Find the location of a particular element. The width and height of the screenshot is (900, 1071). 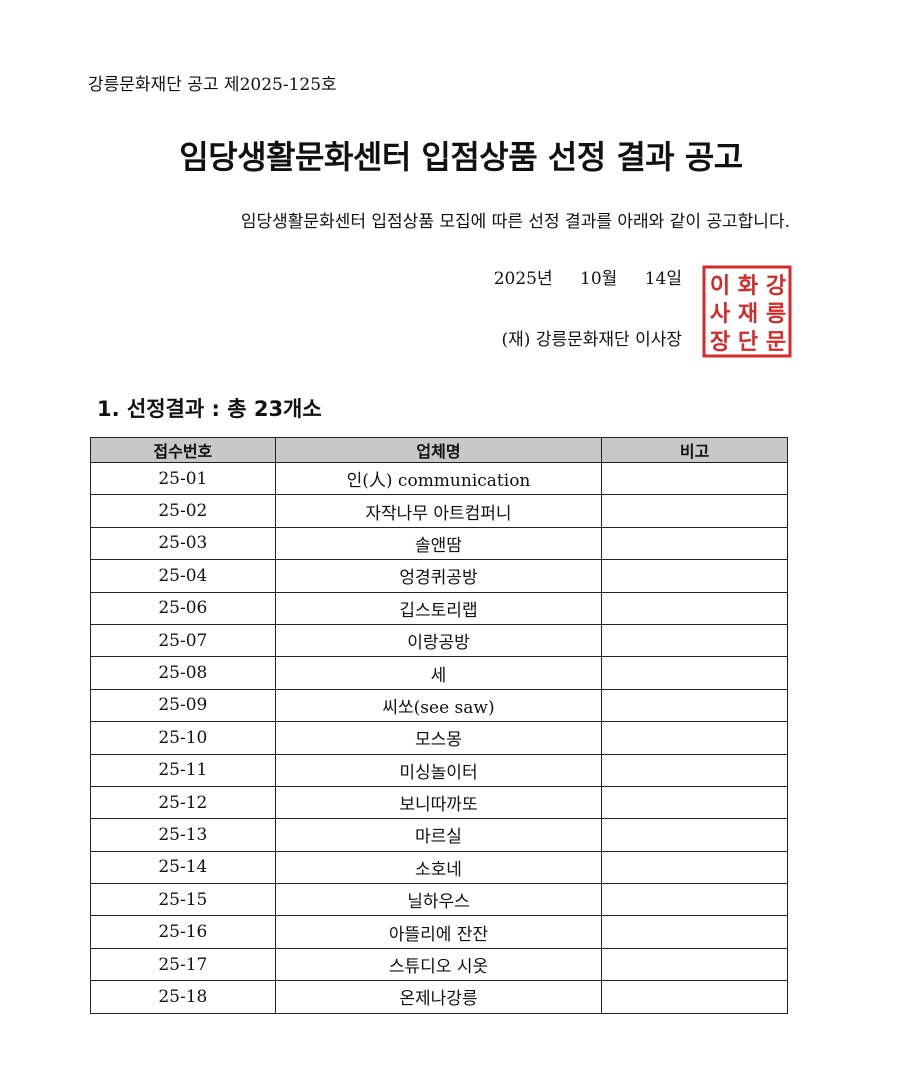

cell-receipt-no: 25-15 is located at coordinates (183, 900).